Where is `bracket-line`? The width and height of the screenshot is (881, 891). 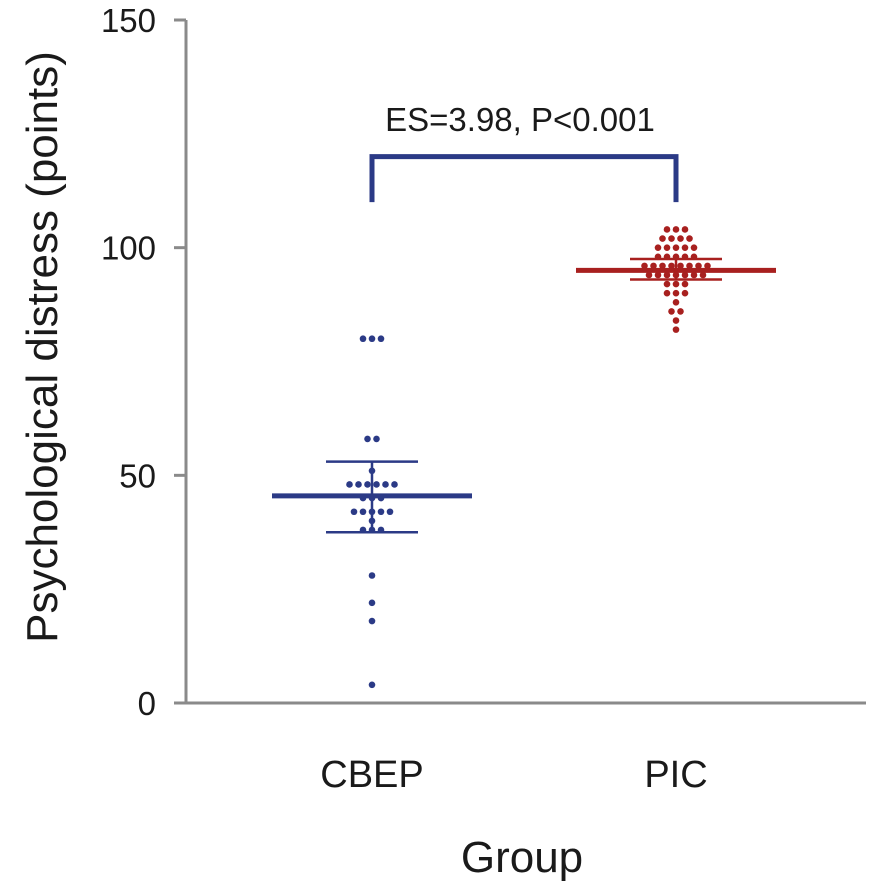 bracket-line is located at coordinates (524, 178).